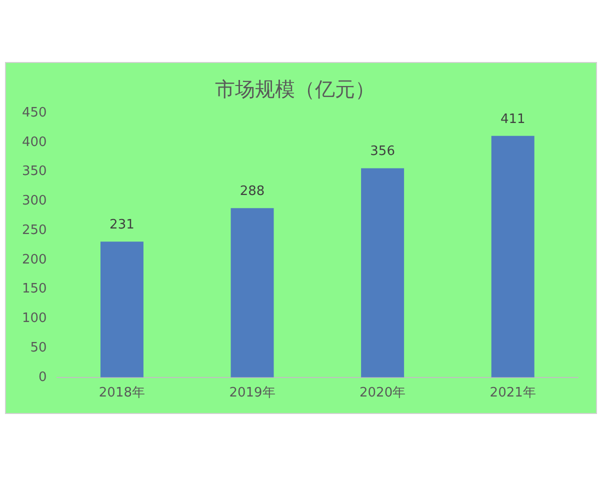  Describe the element at coordinates (34, 142) in the screenshot. I see `y-tick-label: 400` at that location.